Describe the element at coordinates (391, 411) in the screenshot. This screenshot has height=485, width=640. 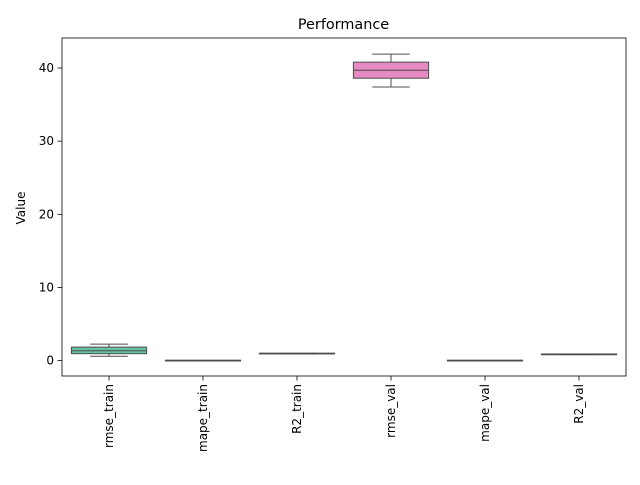
I see `x-tick-label: rmse_val` at that location.